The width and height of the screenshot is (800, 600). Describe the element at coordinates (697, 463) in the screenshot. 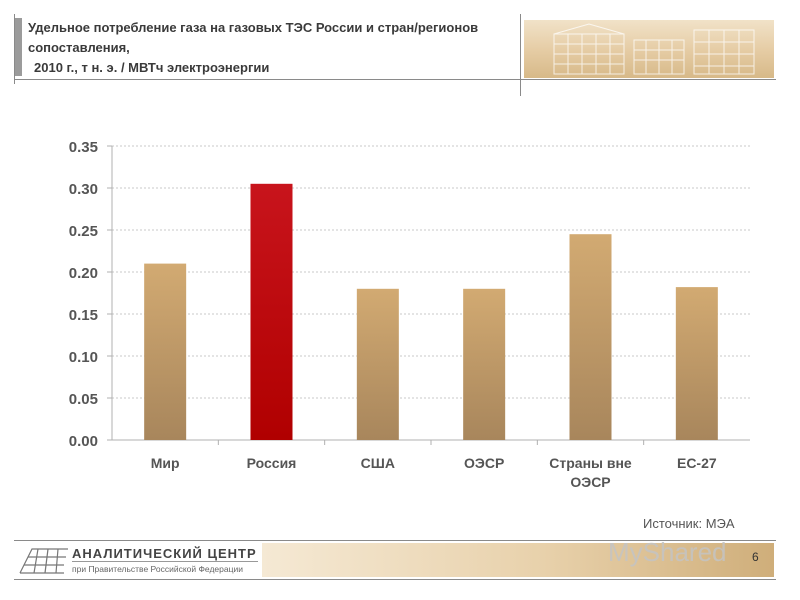

I see `x-tick-label: ЕС-27` at that location.